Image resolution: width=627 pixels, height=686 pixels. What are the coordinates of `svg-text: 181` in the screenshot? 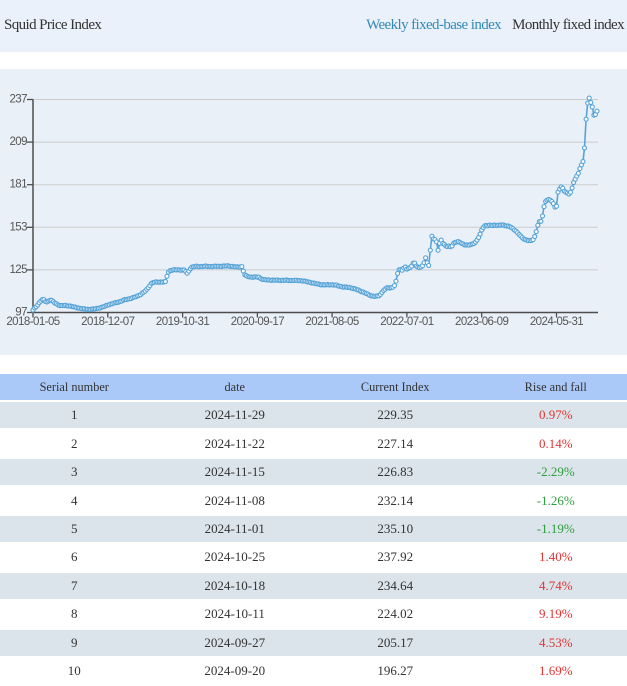 It's located at (18, 185).